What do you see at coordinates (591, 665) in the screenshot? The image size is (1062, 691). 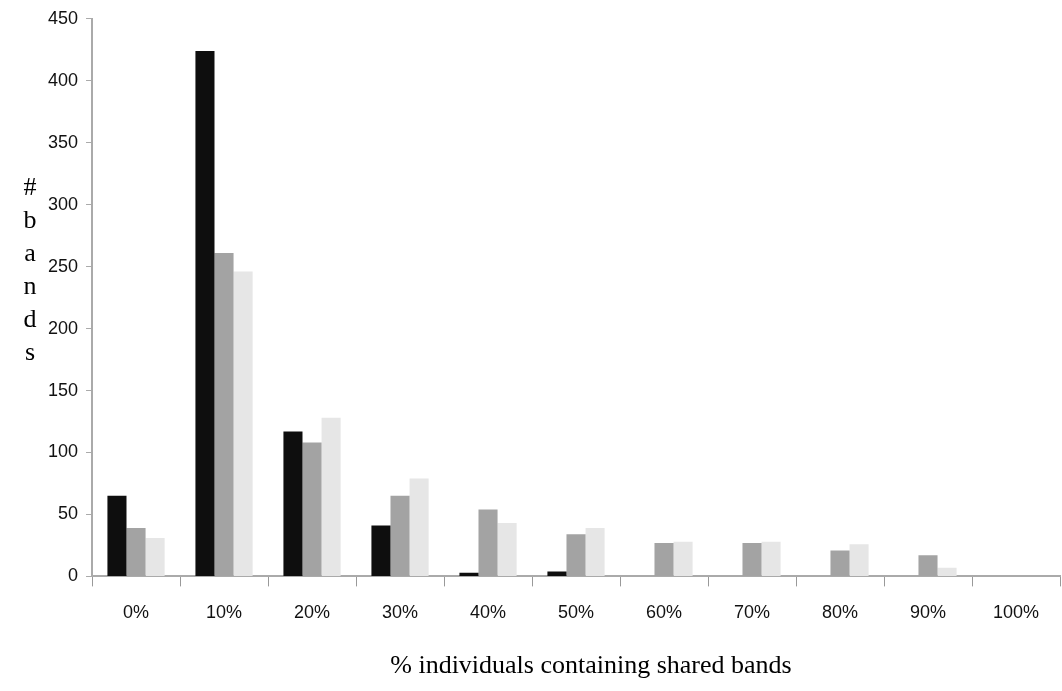 I see `x-axis-title: % individuals containing shared bands` at bounding box center [591, 665].